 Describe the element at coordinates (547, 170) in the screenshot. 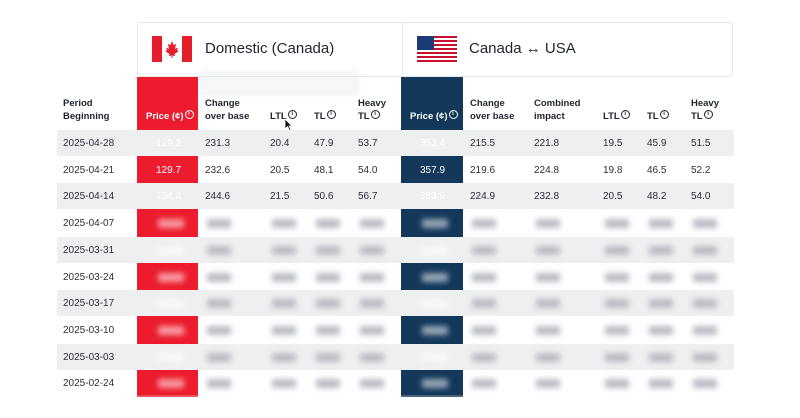

I see `table-cell-c-combined: 224.8` at that location.